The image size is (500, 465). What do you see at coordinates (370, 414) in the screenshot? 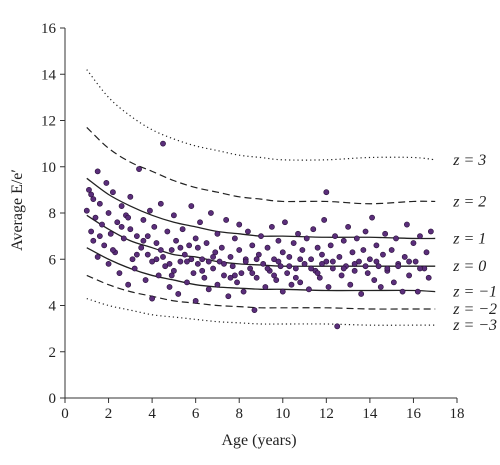
I see `x-tick-label: 14` at bounding box center [370, 414].